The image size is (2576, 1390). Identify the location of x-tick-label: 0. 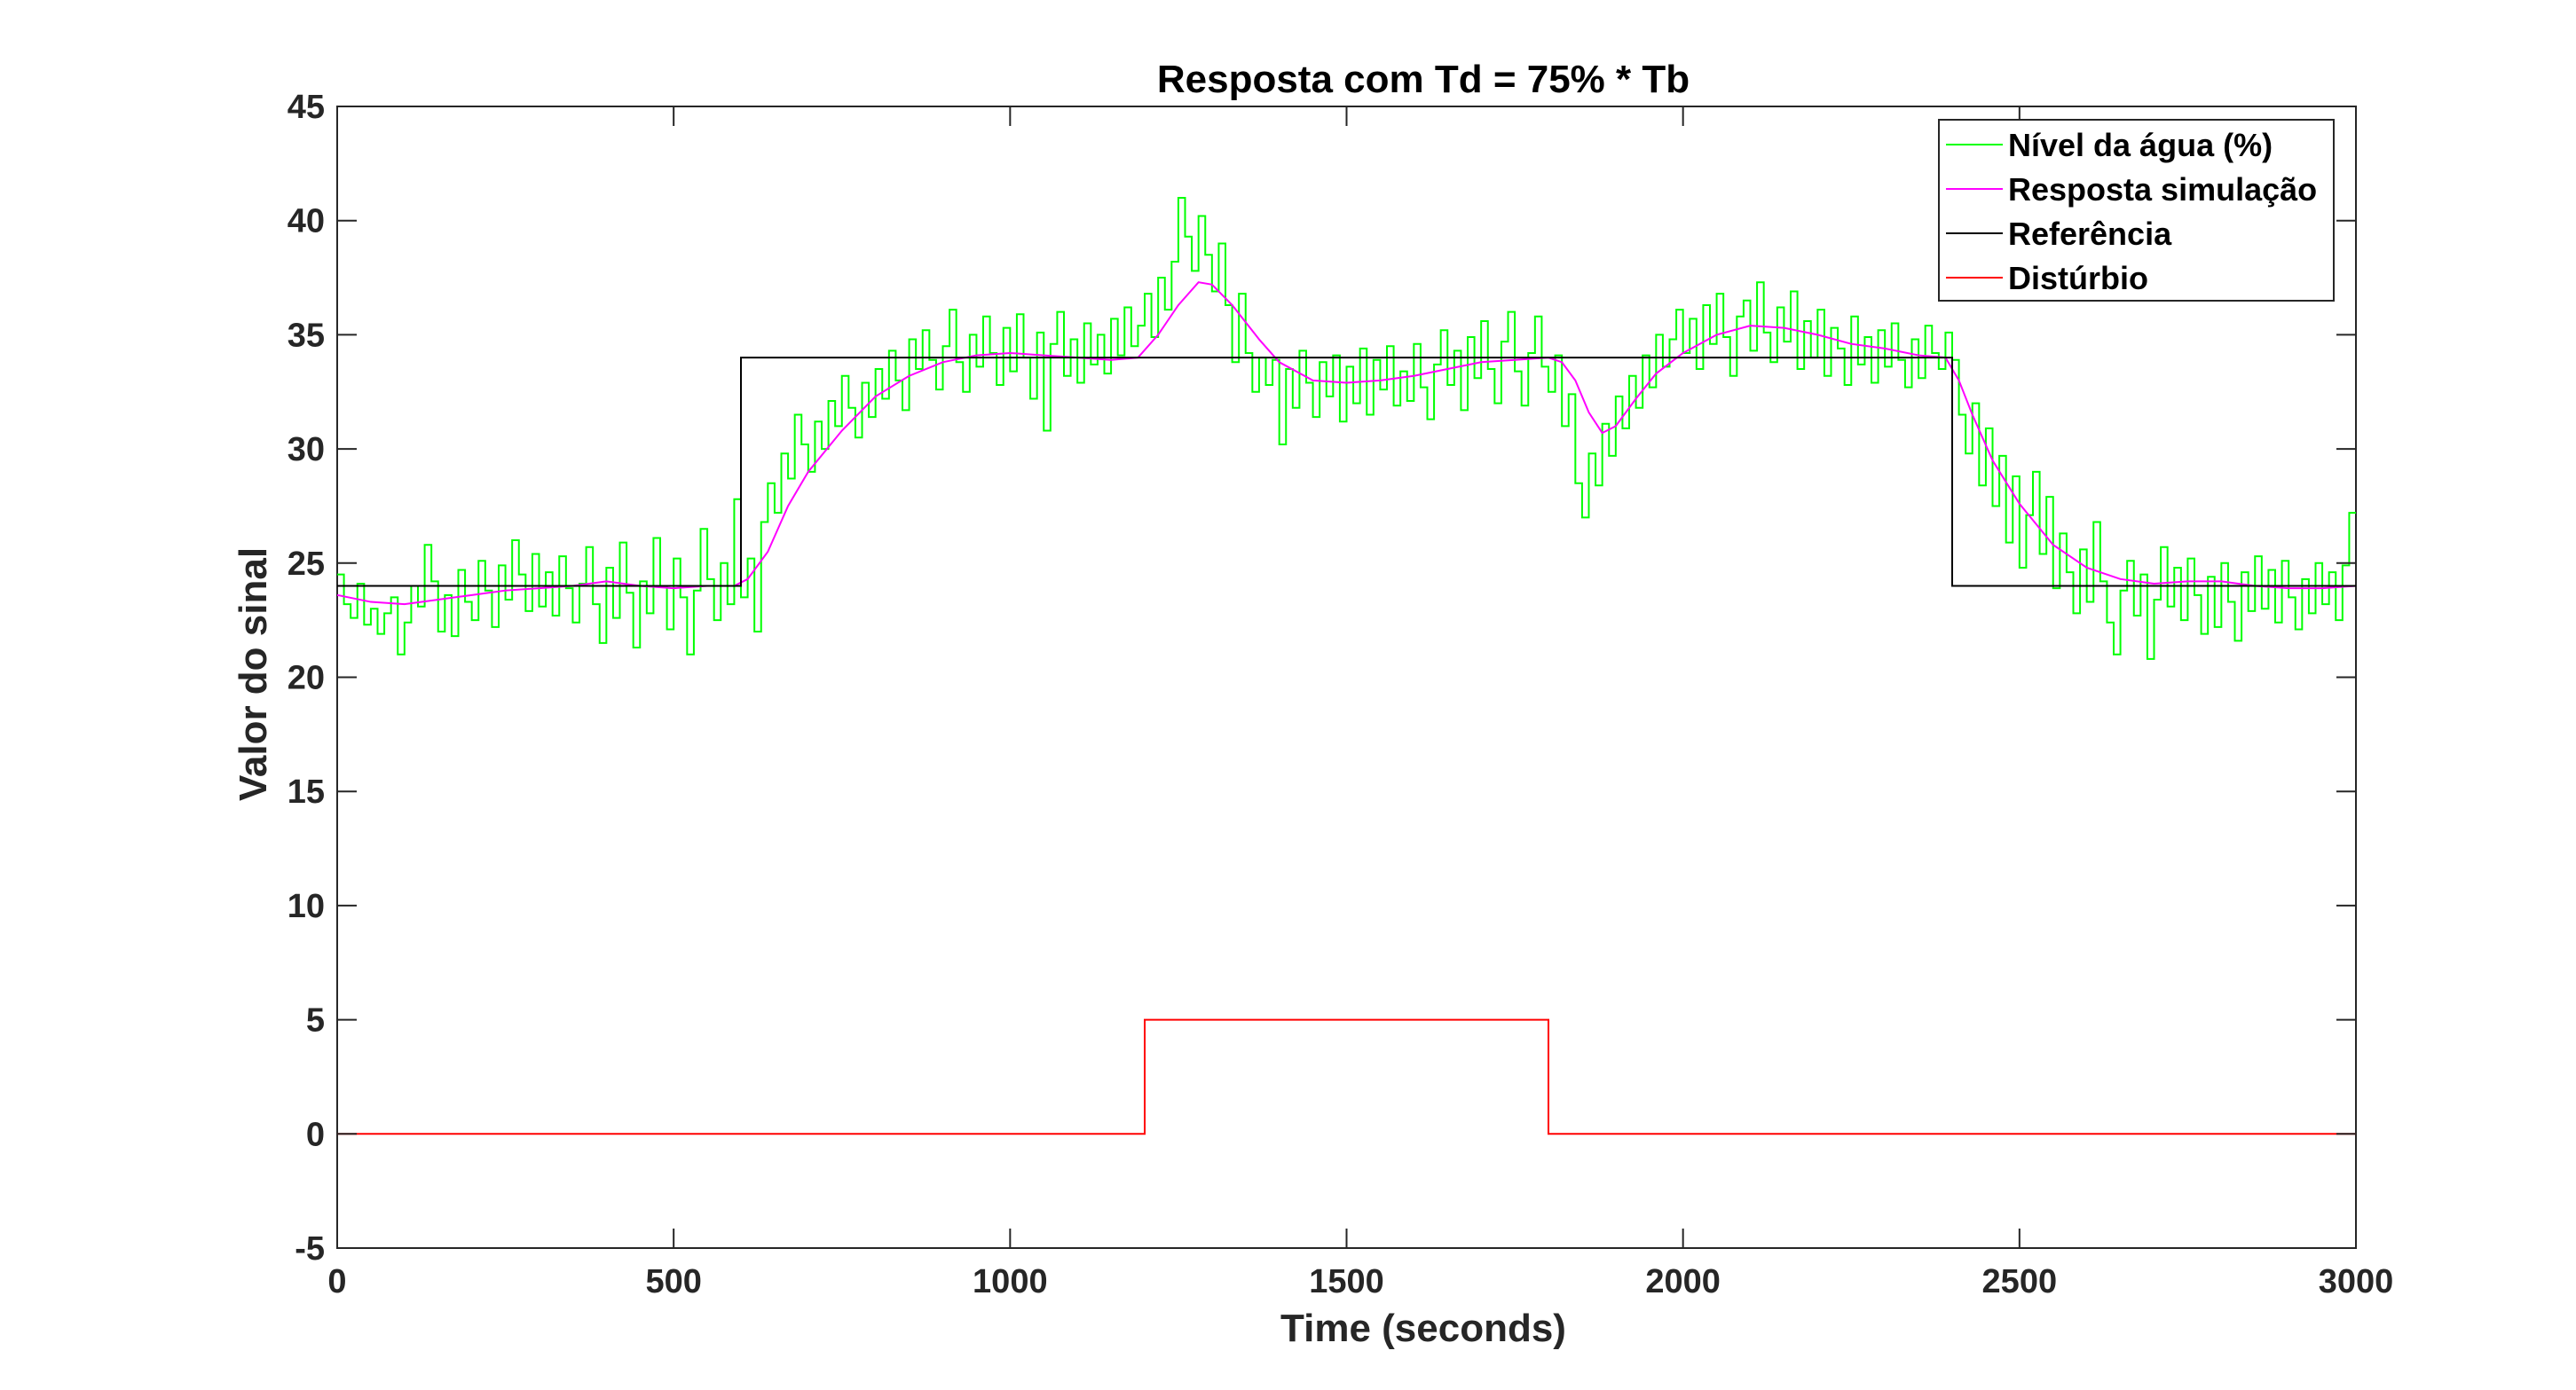
(336, 1281).